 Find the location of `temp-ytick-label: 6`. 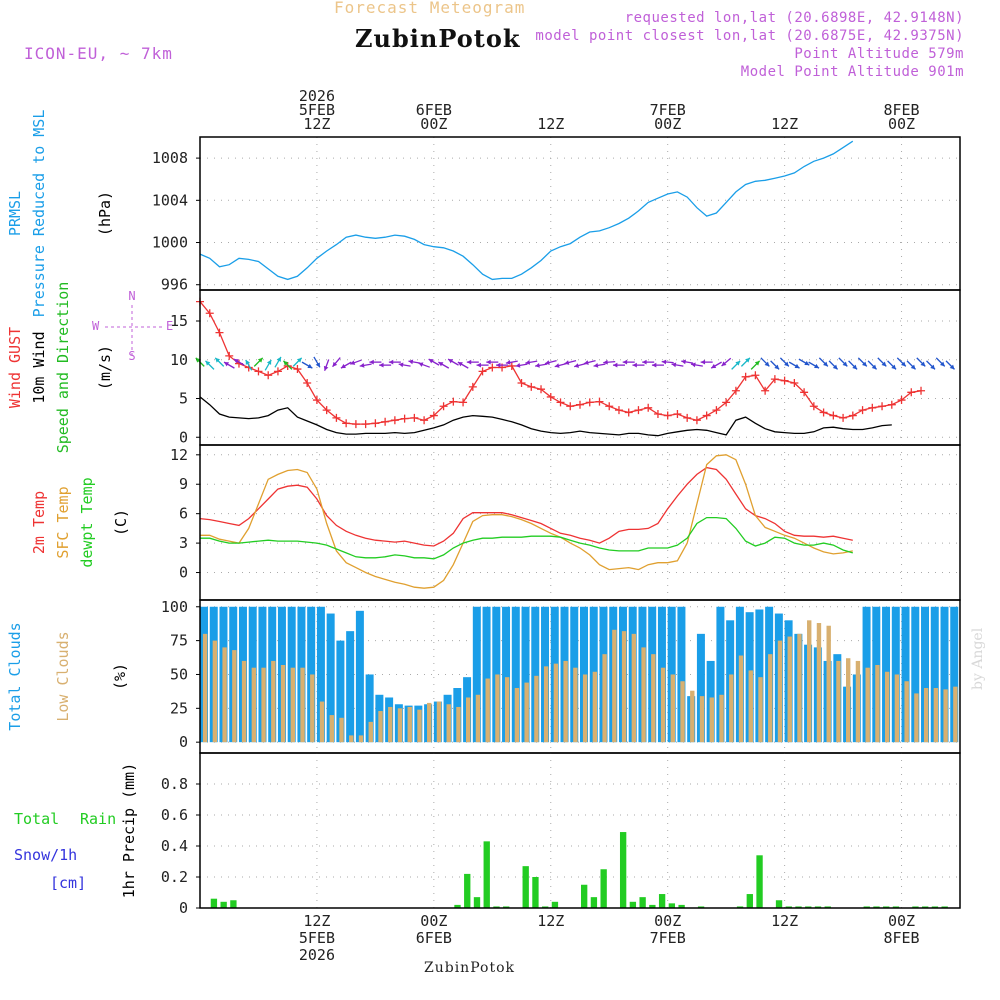

temp-ytick-label: 6 is located at coordinates (183, 514).